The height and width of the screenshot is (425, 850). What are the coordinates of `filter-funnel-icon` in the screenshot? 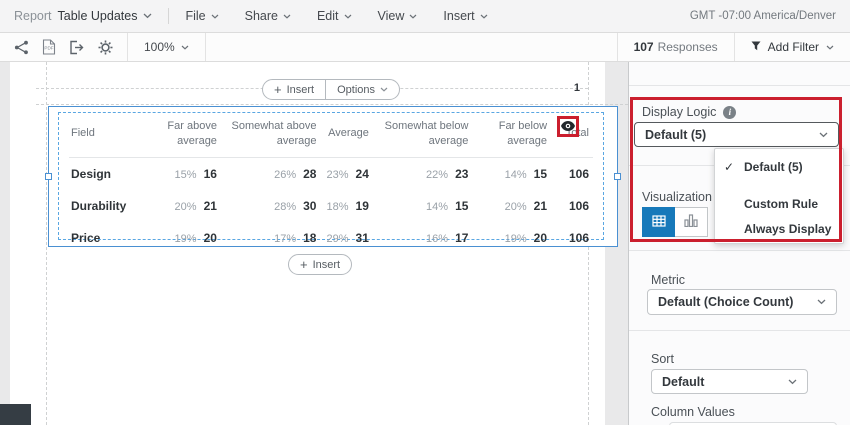 It's located at (756, 47).